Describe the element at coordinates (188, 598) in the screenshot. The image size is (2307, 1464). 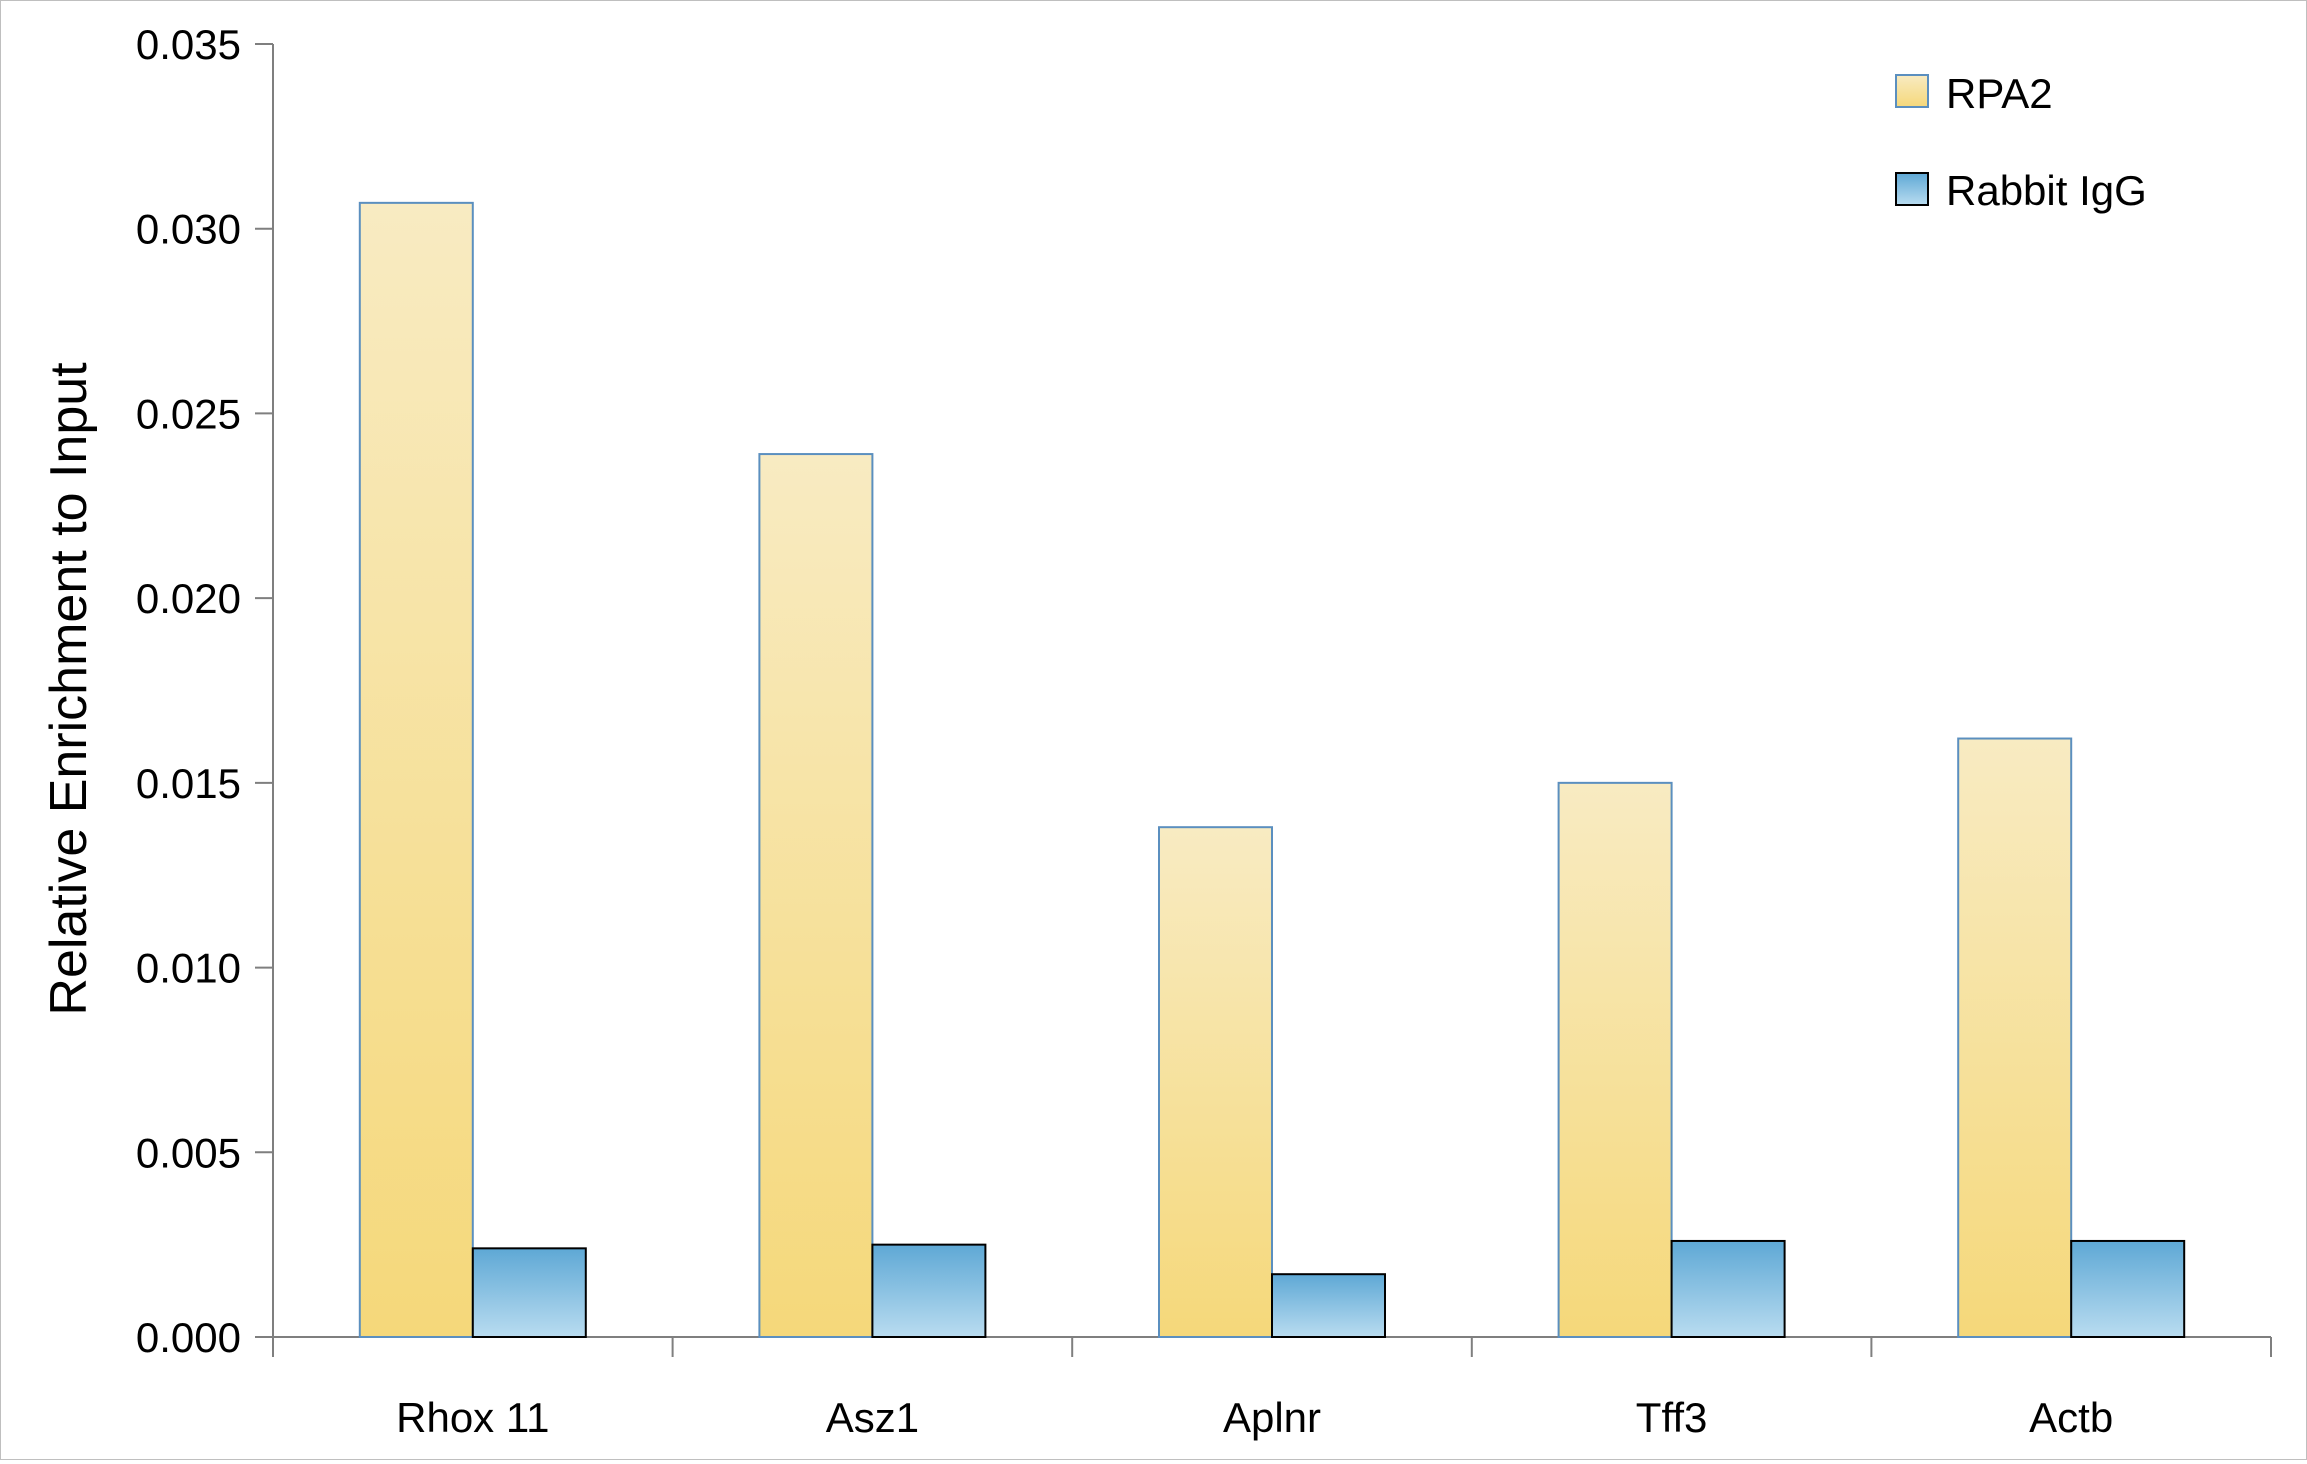
I see `y-tick-label: 0.020` at that location.